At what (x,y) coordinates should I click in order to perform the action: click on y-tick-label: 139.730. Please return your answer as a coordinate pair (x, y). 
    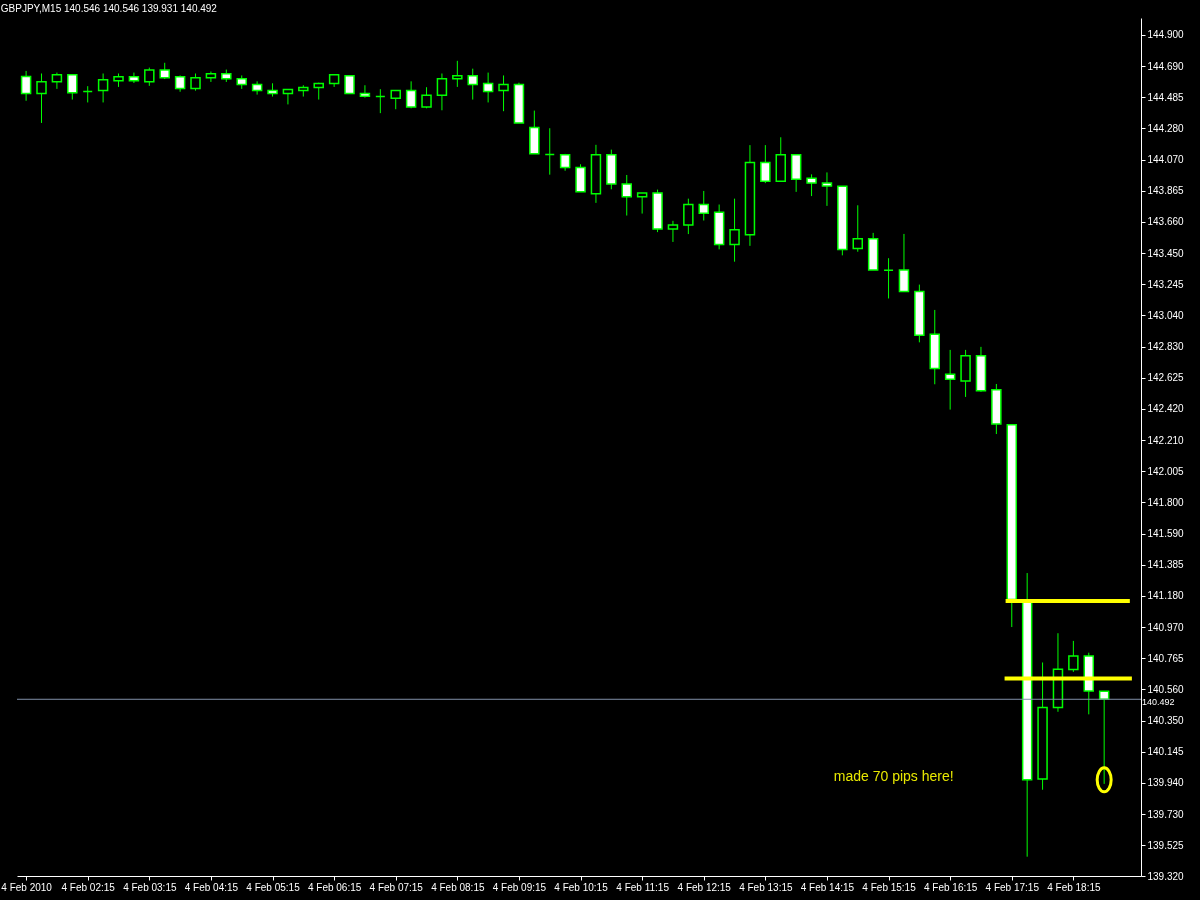
    Looking at the image, I should click on (1166, 814).